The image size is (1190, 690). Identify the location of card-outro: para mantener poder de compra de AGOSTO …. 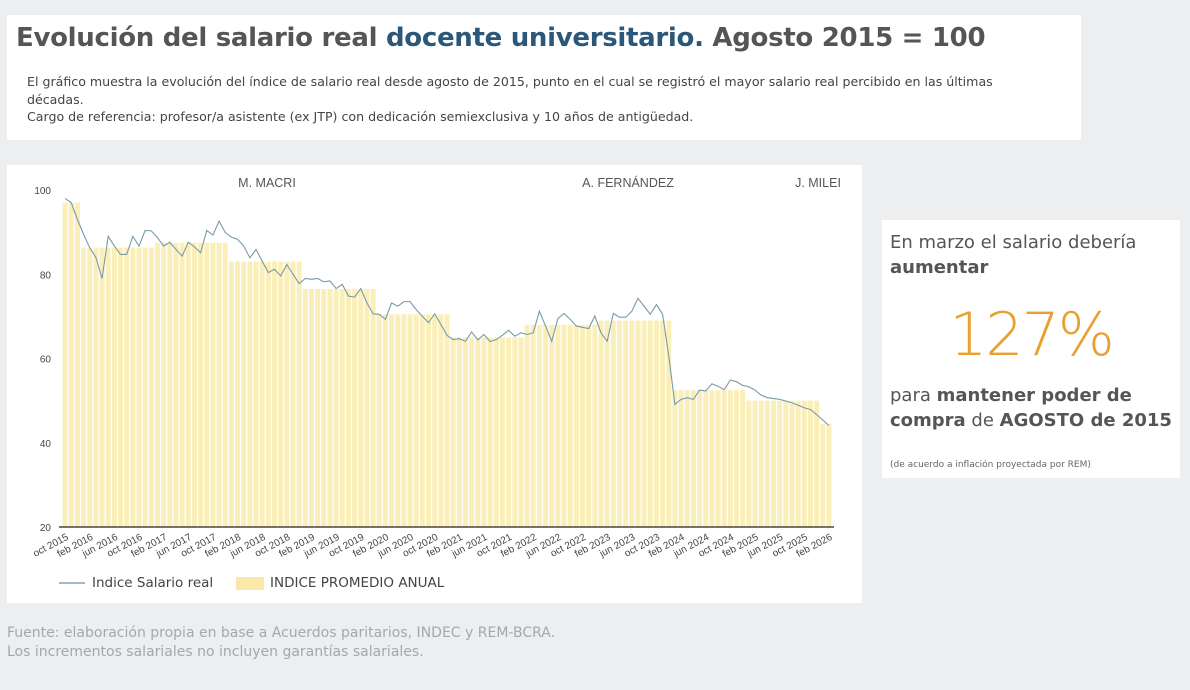
(1032, 408).